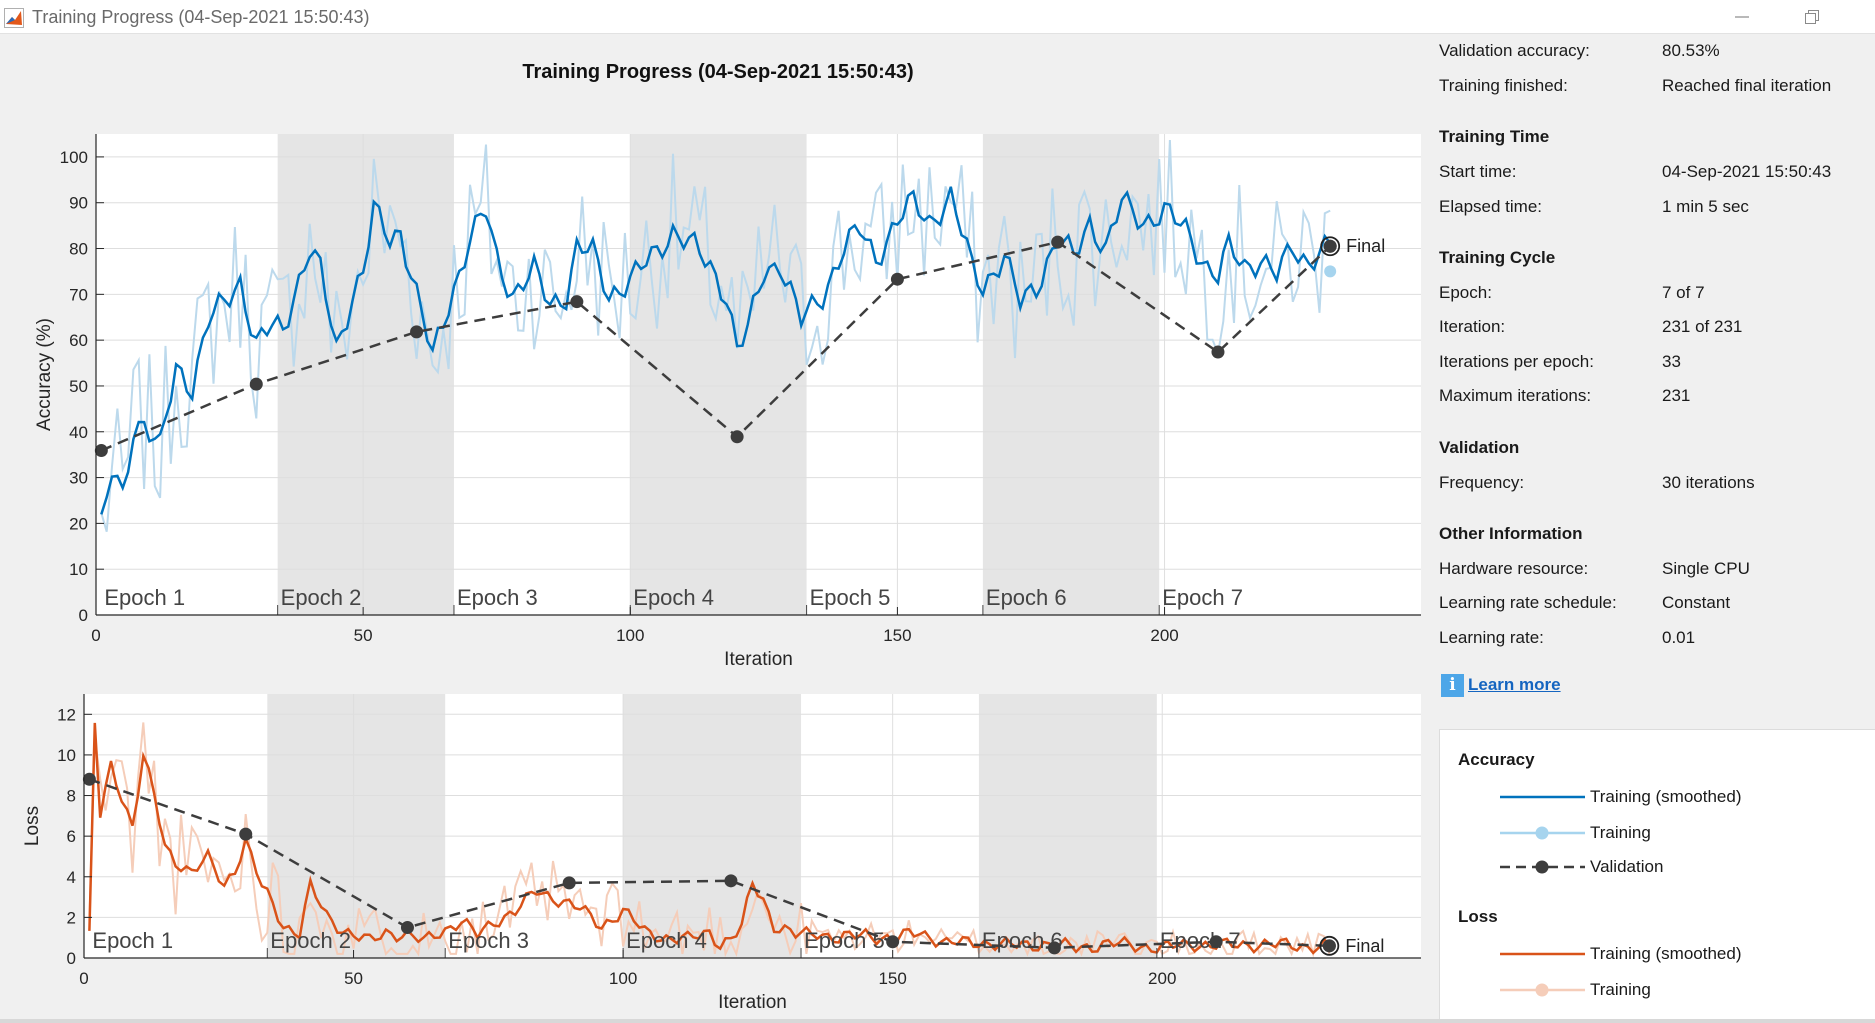 The height and width of the screenshot is (1023, 1875). I want to click on epoch-label: Epoch 4, so click(673, 597).